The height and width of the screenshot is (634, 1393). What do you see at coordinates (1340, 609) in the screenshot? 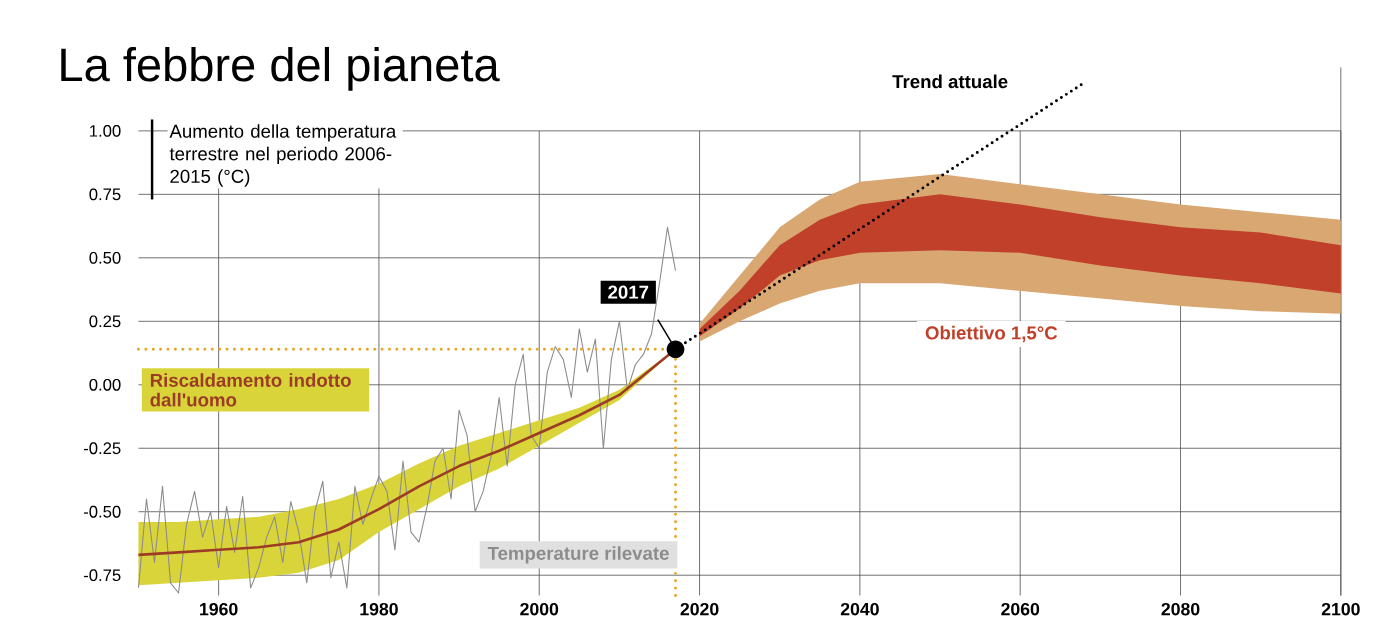
I see `x-tick-label: 2100` at bounding box center [1340, 609].